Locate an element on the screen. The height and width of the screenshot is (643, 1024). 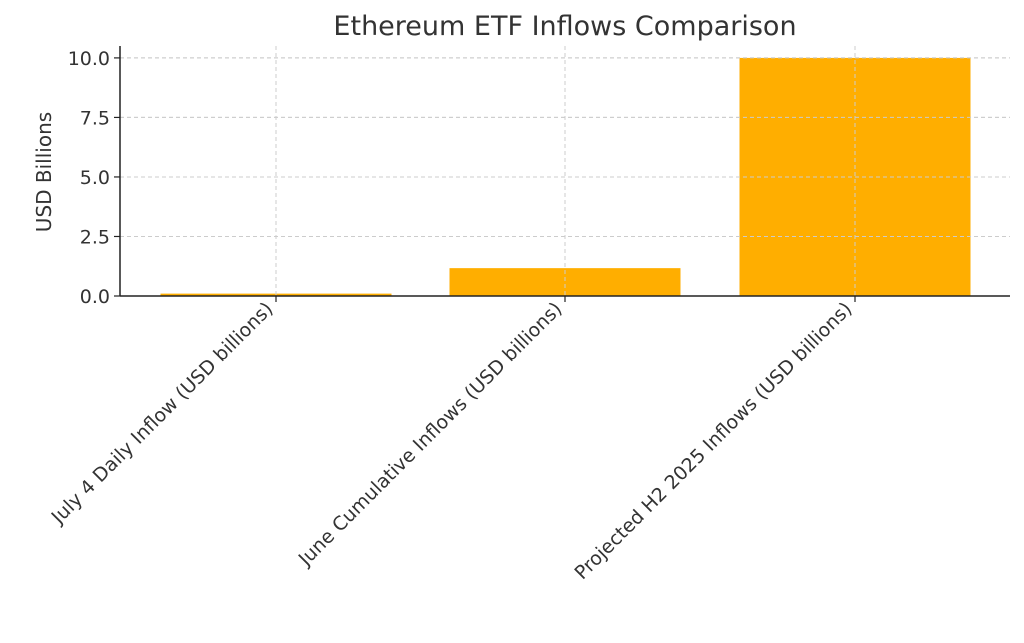
y-axis-label: USD Billions is located at coordinates (44, 172).